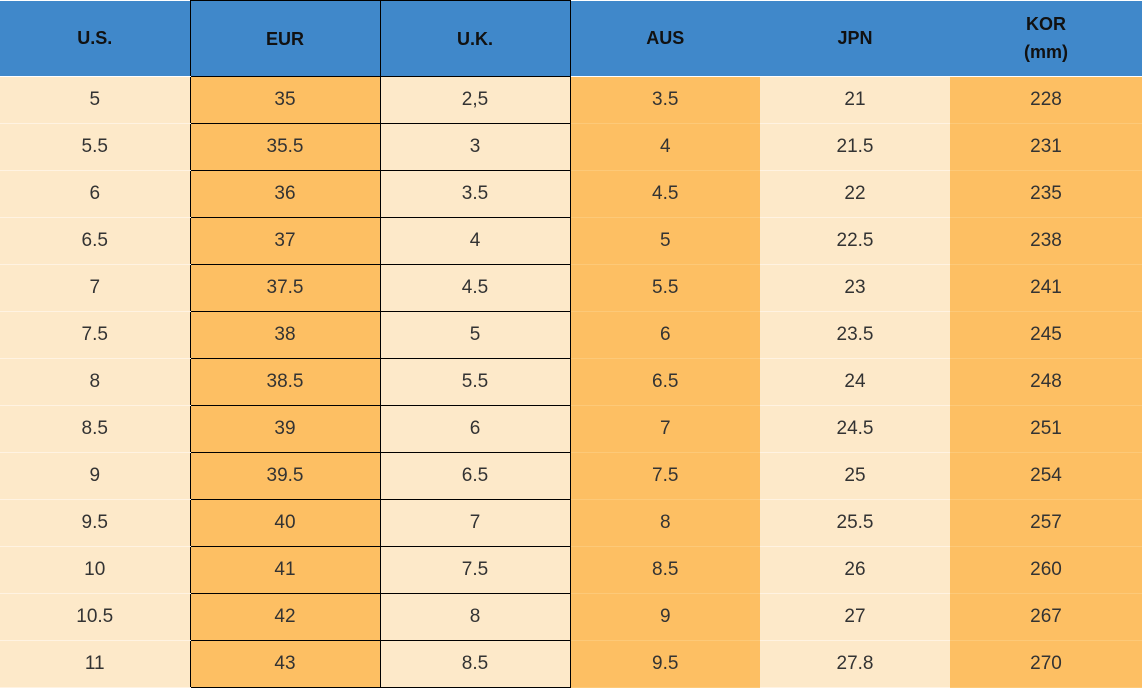 The height and width of the screenshot is (688, 1142). I want to click on table-row: 11 43 8.5 9.5 27.8 270, so click(571, 664).